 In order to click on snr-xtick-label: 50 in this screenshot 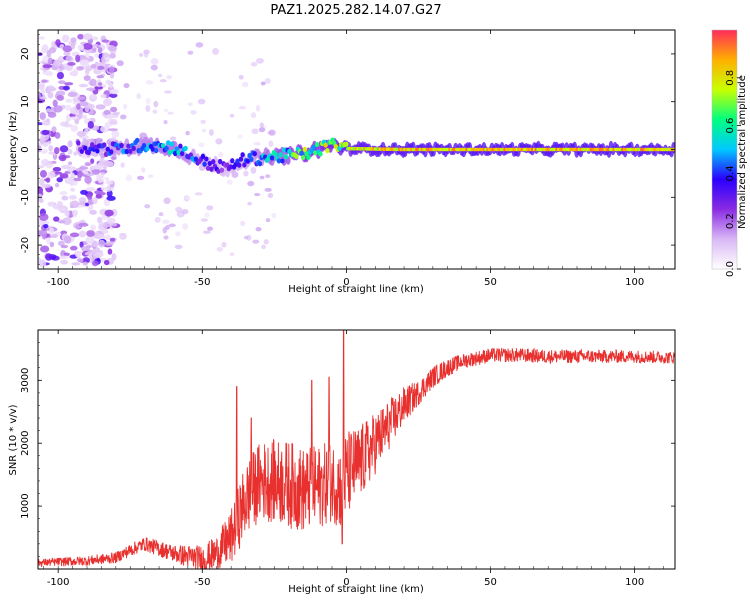, I will do `click(490, 582)`.